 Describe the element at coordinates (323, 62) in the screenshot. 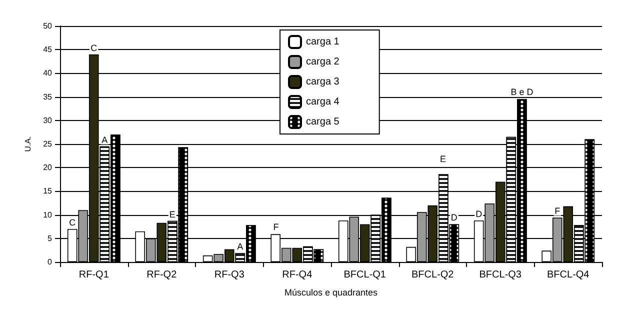

I see `legend-label: carga 2` at that location.